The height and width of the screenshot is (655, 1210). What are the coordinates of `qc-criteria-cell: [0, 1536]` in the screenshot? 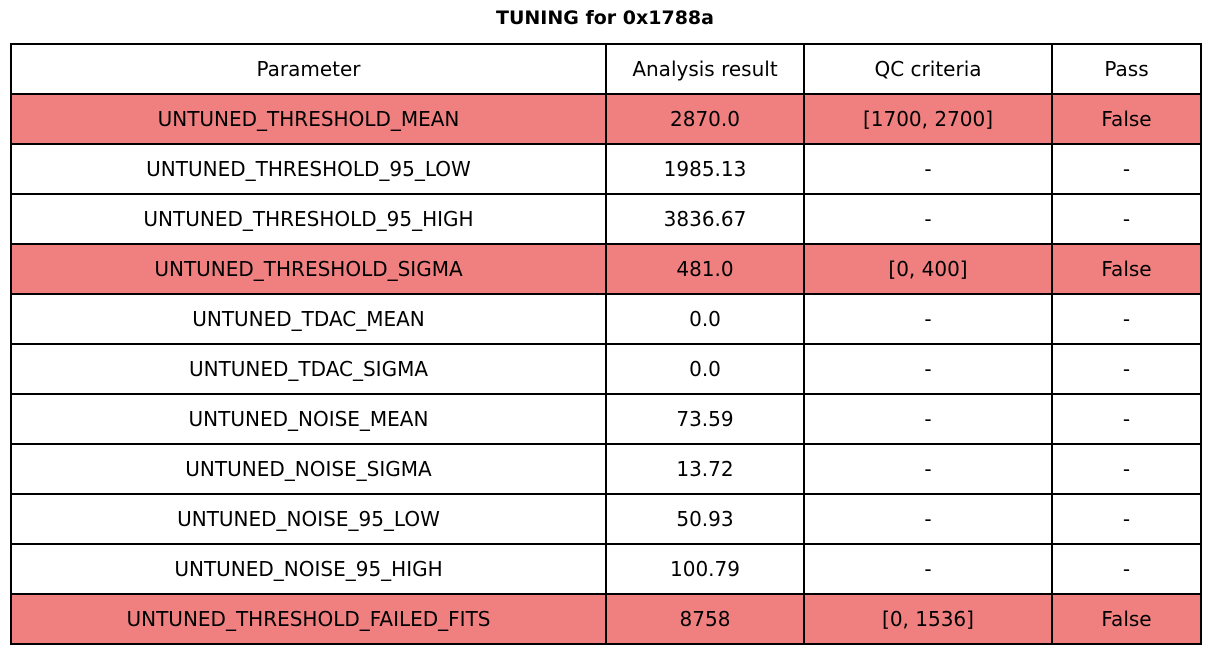 It's located at (928, 619).